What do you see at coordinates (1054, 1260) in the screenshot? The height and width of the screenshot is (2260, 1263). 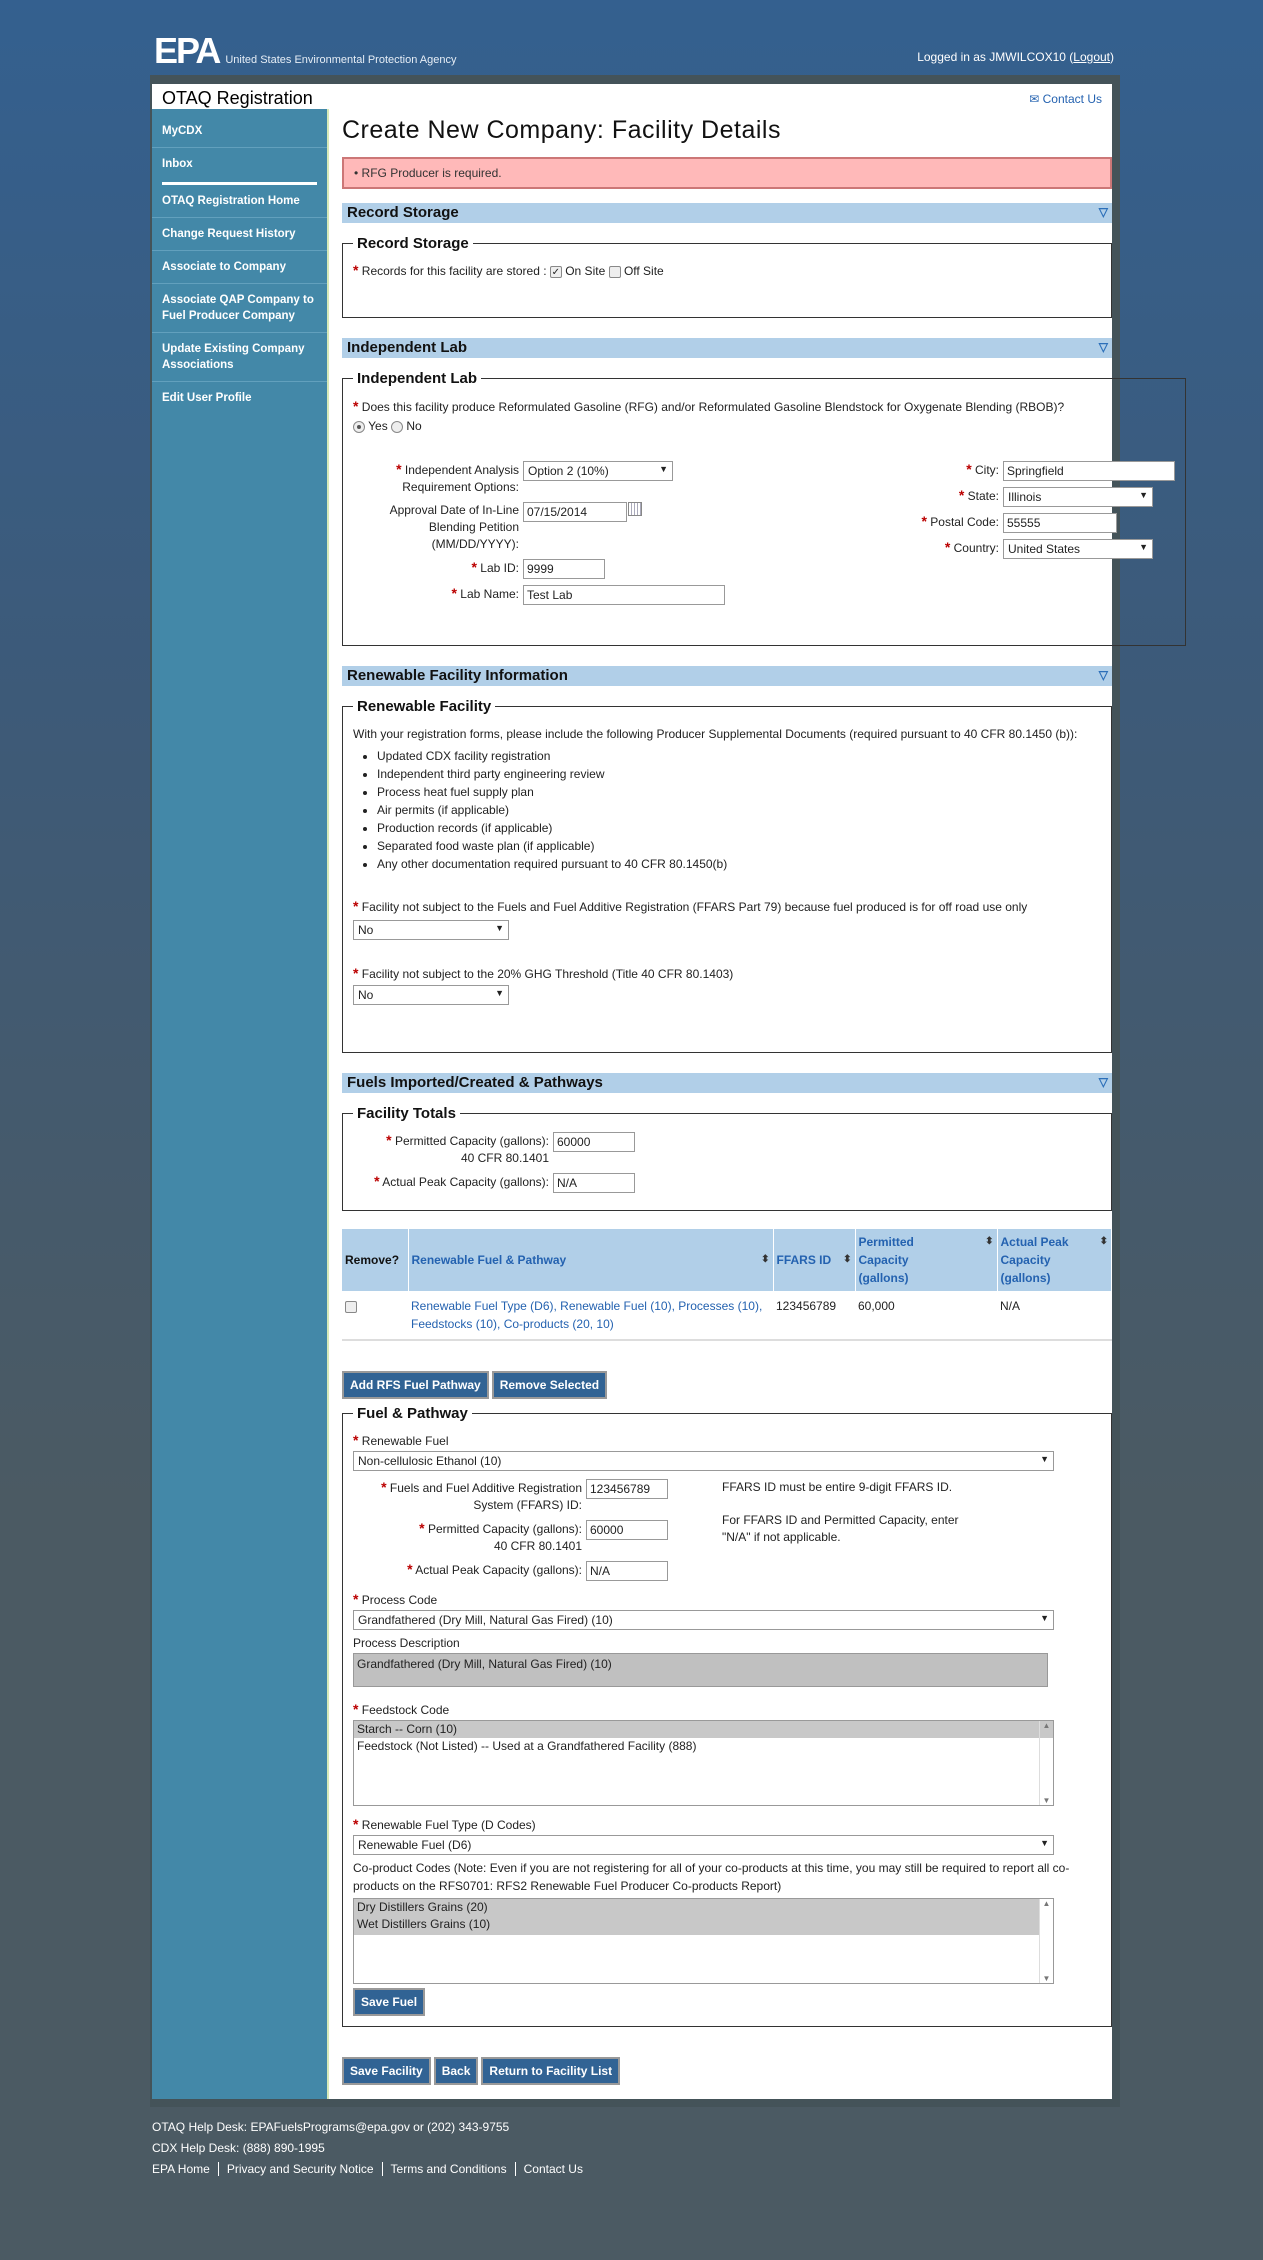 I see `col-peak: ⬍ Actual Peak Capacity (gallons)` at bounding box center [1054, 1260].